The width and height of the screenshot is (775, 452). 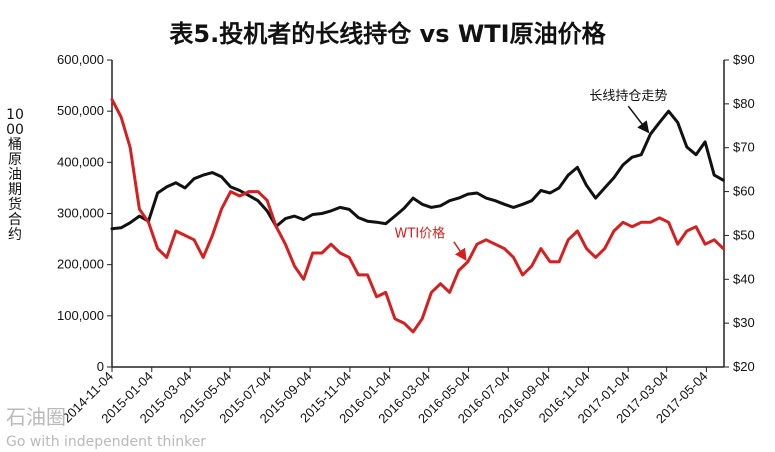 What do you see at coordinates (80, 213) in the screenshot?
I see `y-left-tick-label: 300,000` at bounding box center [80, 213].